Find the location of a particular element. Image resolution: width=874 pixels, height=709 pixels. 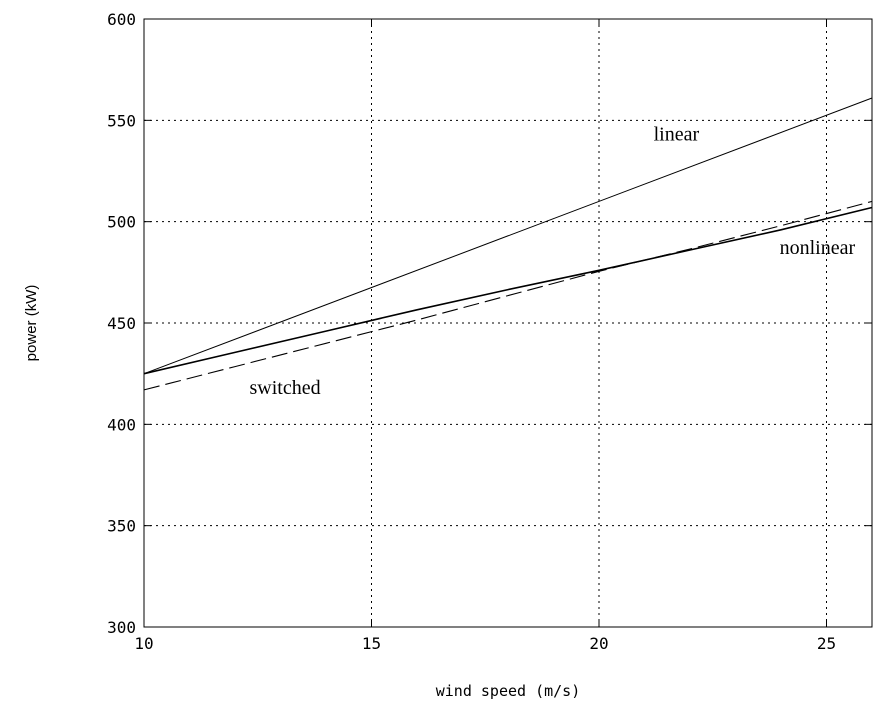

y-tick-label: 400 is located at coordinates (121, 424).